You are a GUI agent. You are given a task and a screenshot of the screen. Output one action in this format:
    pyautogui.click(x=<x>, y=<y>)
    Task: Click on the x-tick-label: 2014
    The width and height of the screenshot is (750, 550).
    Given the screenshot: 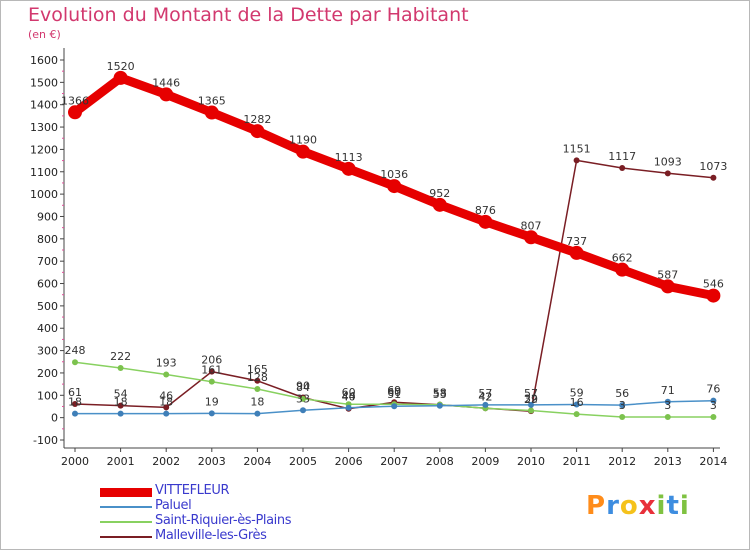 What is the action you would take?
    pyautogui.click(x=713, y=461)
    